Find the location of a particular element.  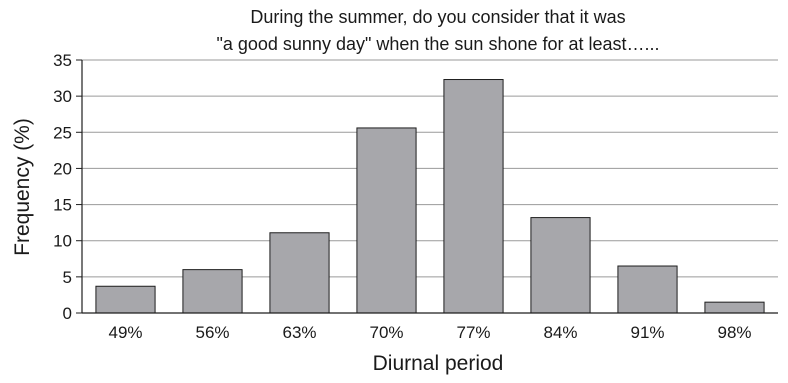

bar-98pct is located at coordinates (734, 307).